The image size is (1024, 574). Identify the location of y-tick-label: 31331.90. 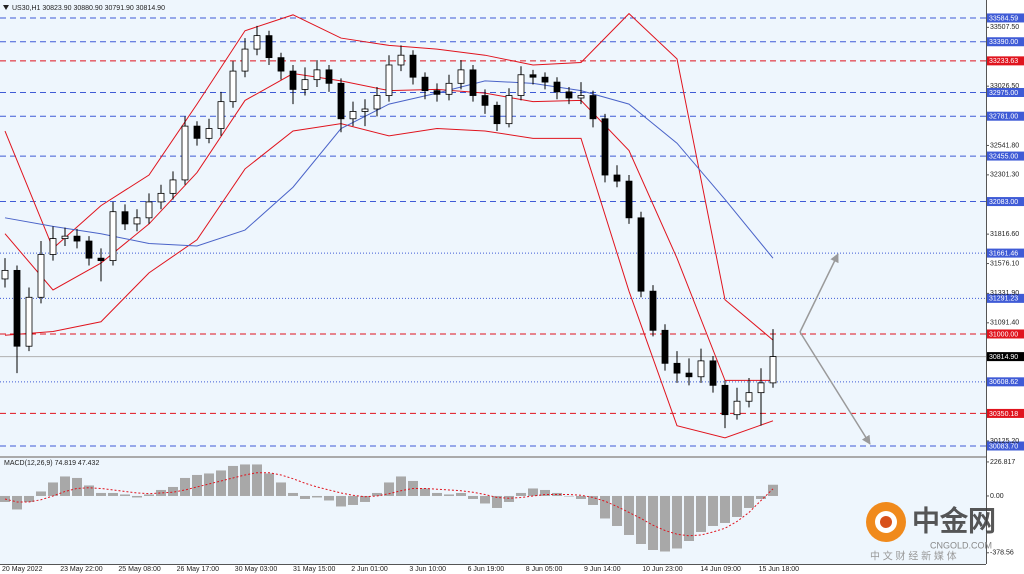
(1004, 293).